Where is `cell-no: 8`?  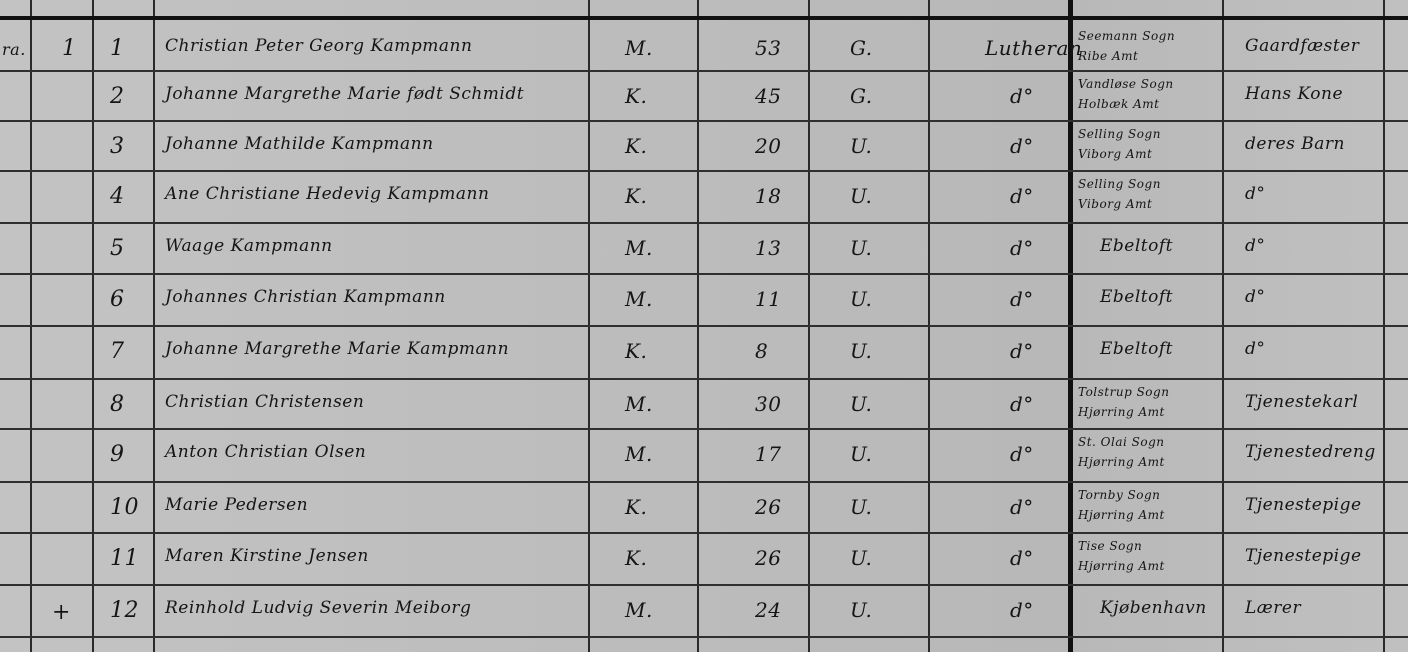 cell-no: 8 is located at coordinates (117, 404).